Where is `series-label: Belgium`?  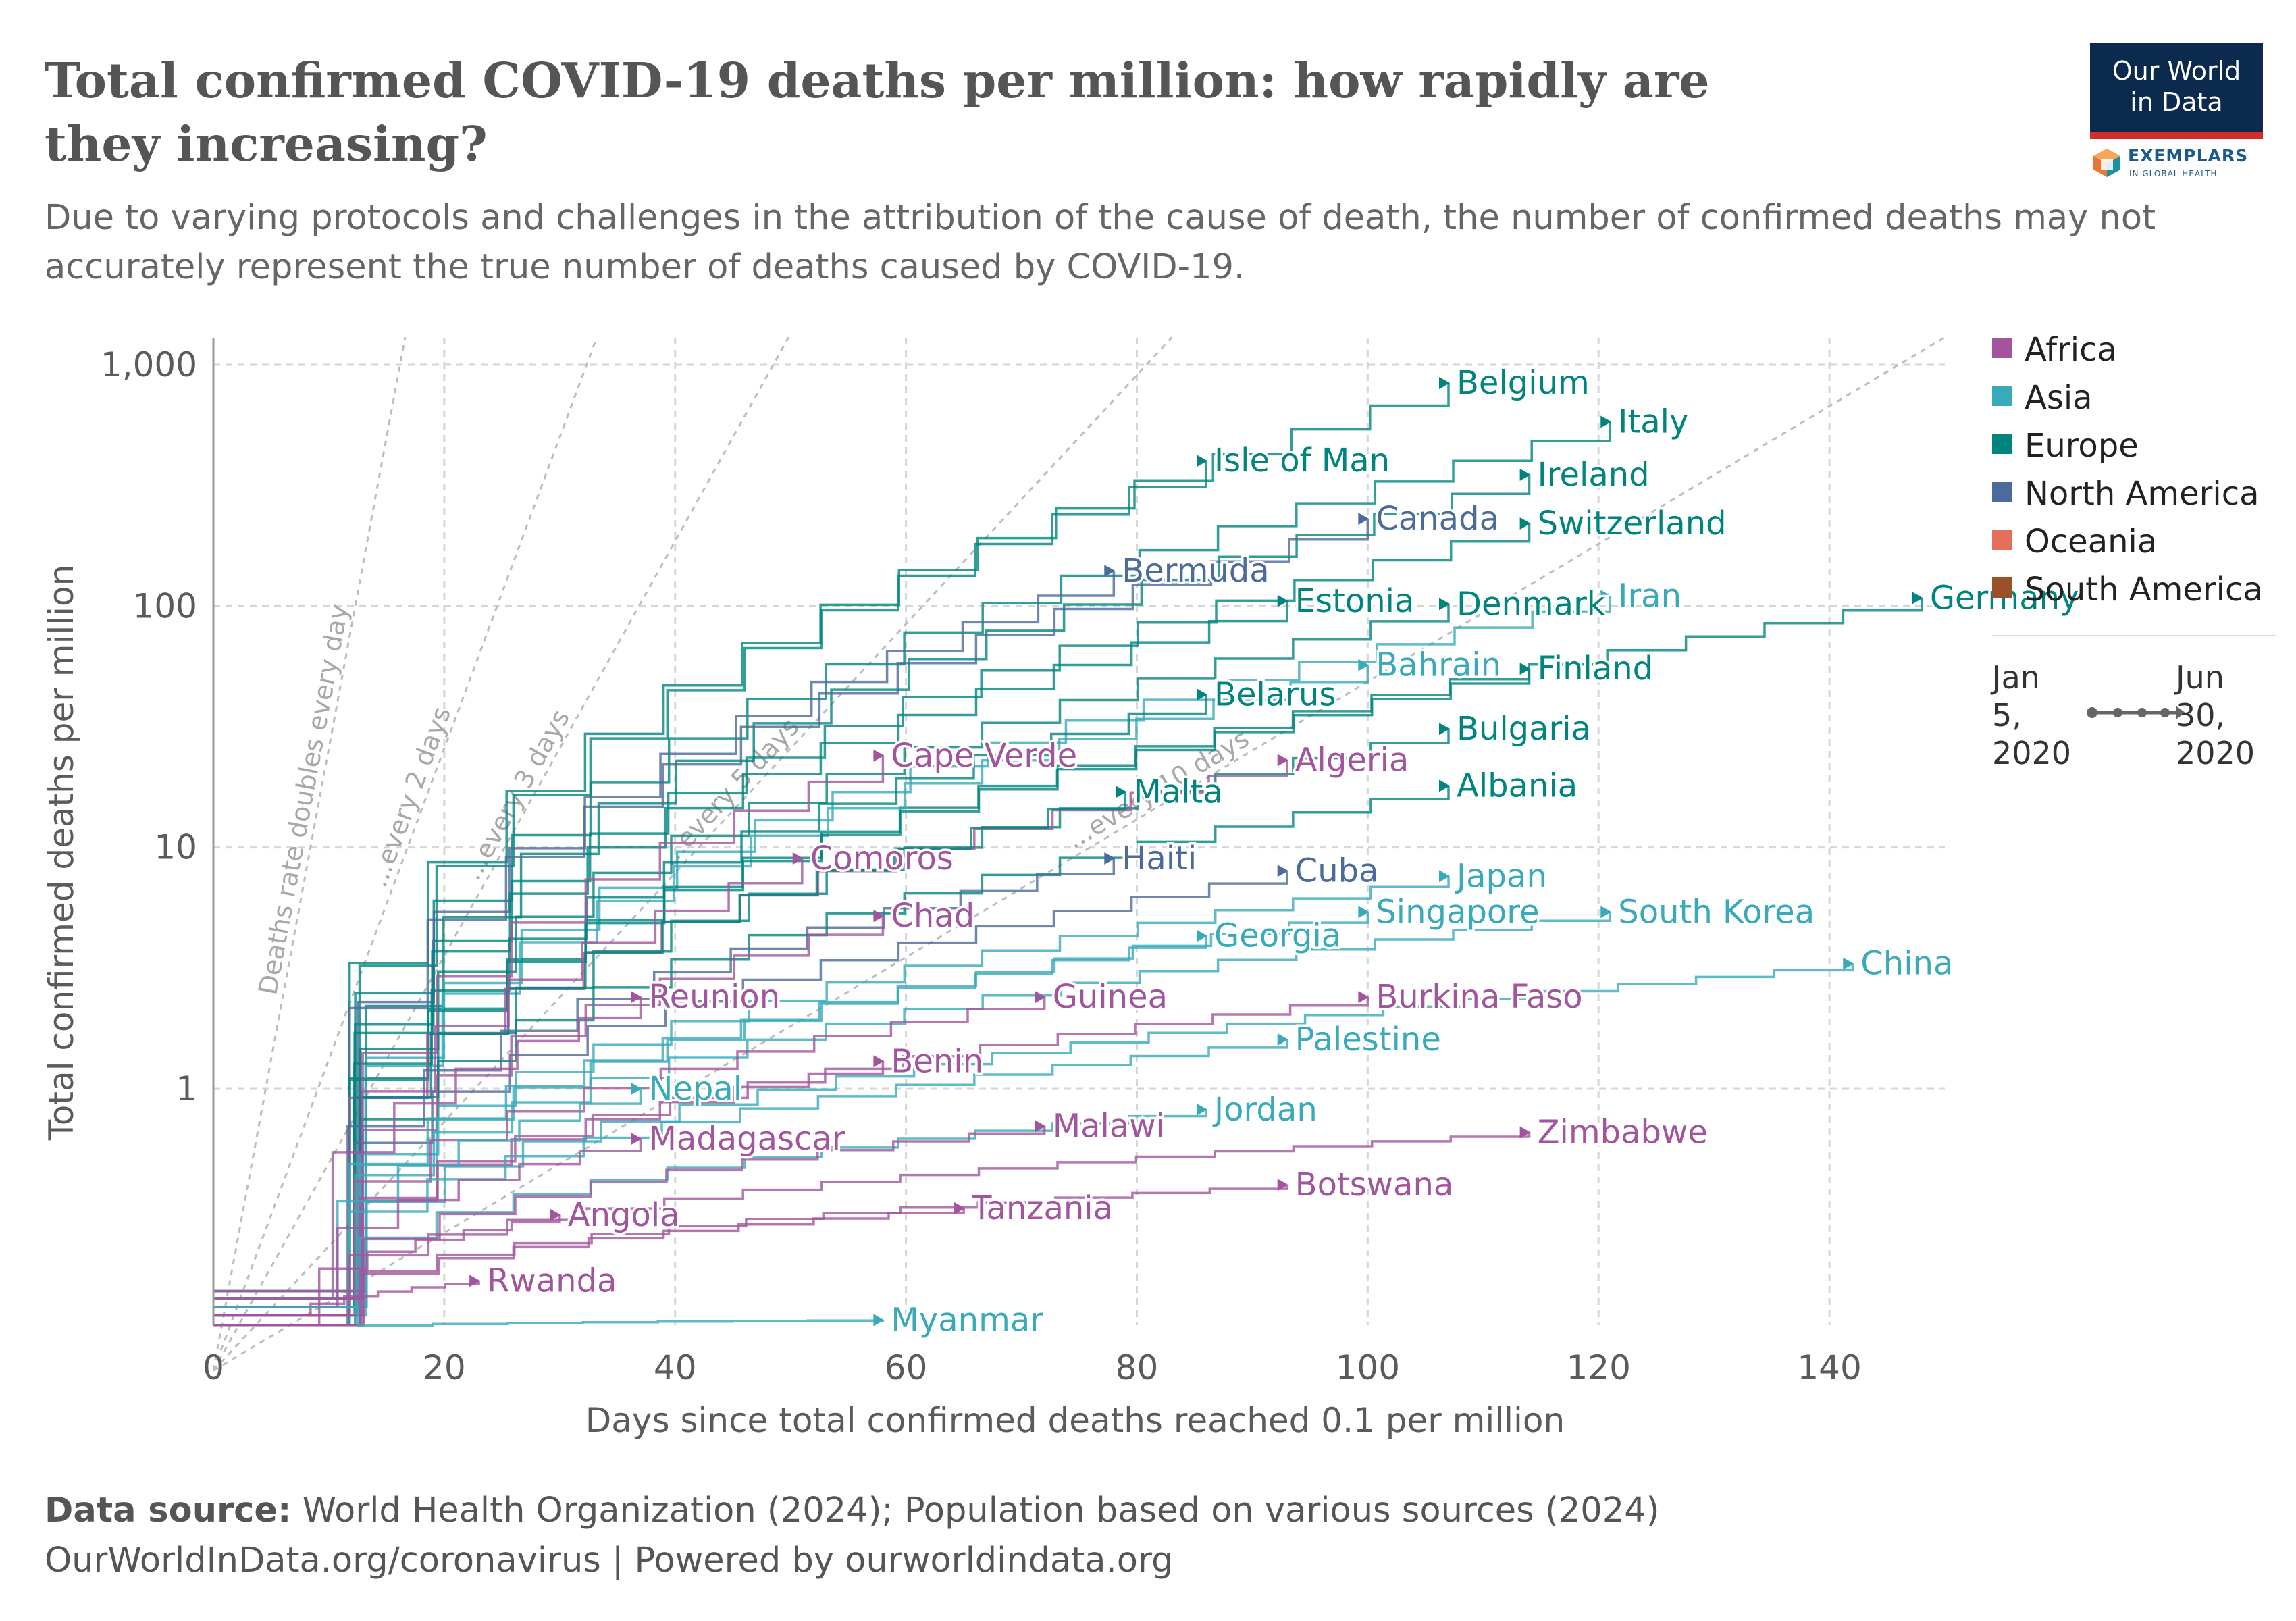 series-label: Belgium is located at coordinates (1523, 383).